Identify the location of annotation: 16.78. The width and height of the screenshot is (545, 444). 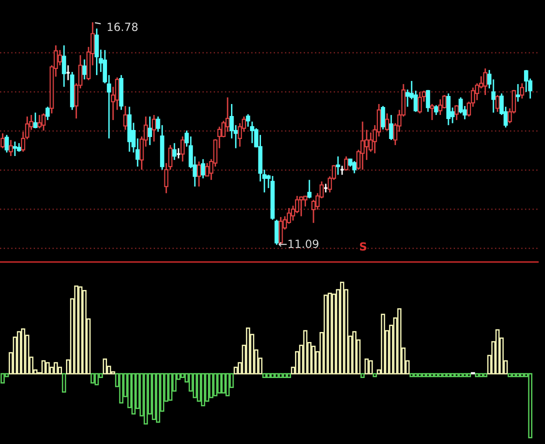
(123, 27).